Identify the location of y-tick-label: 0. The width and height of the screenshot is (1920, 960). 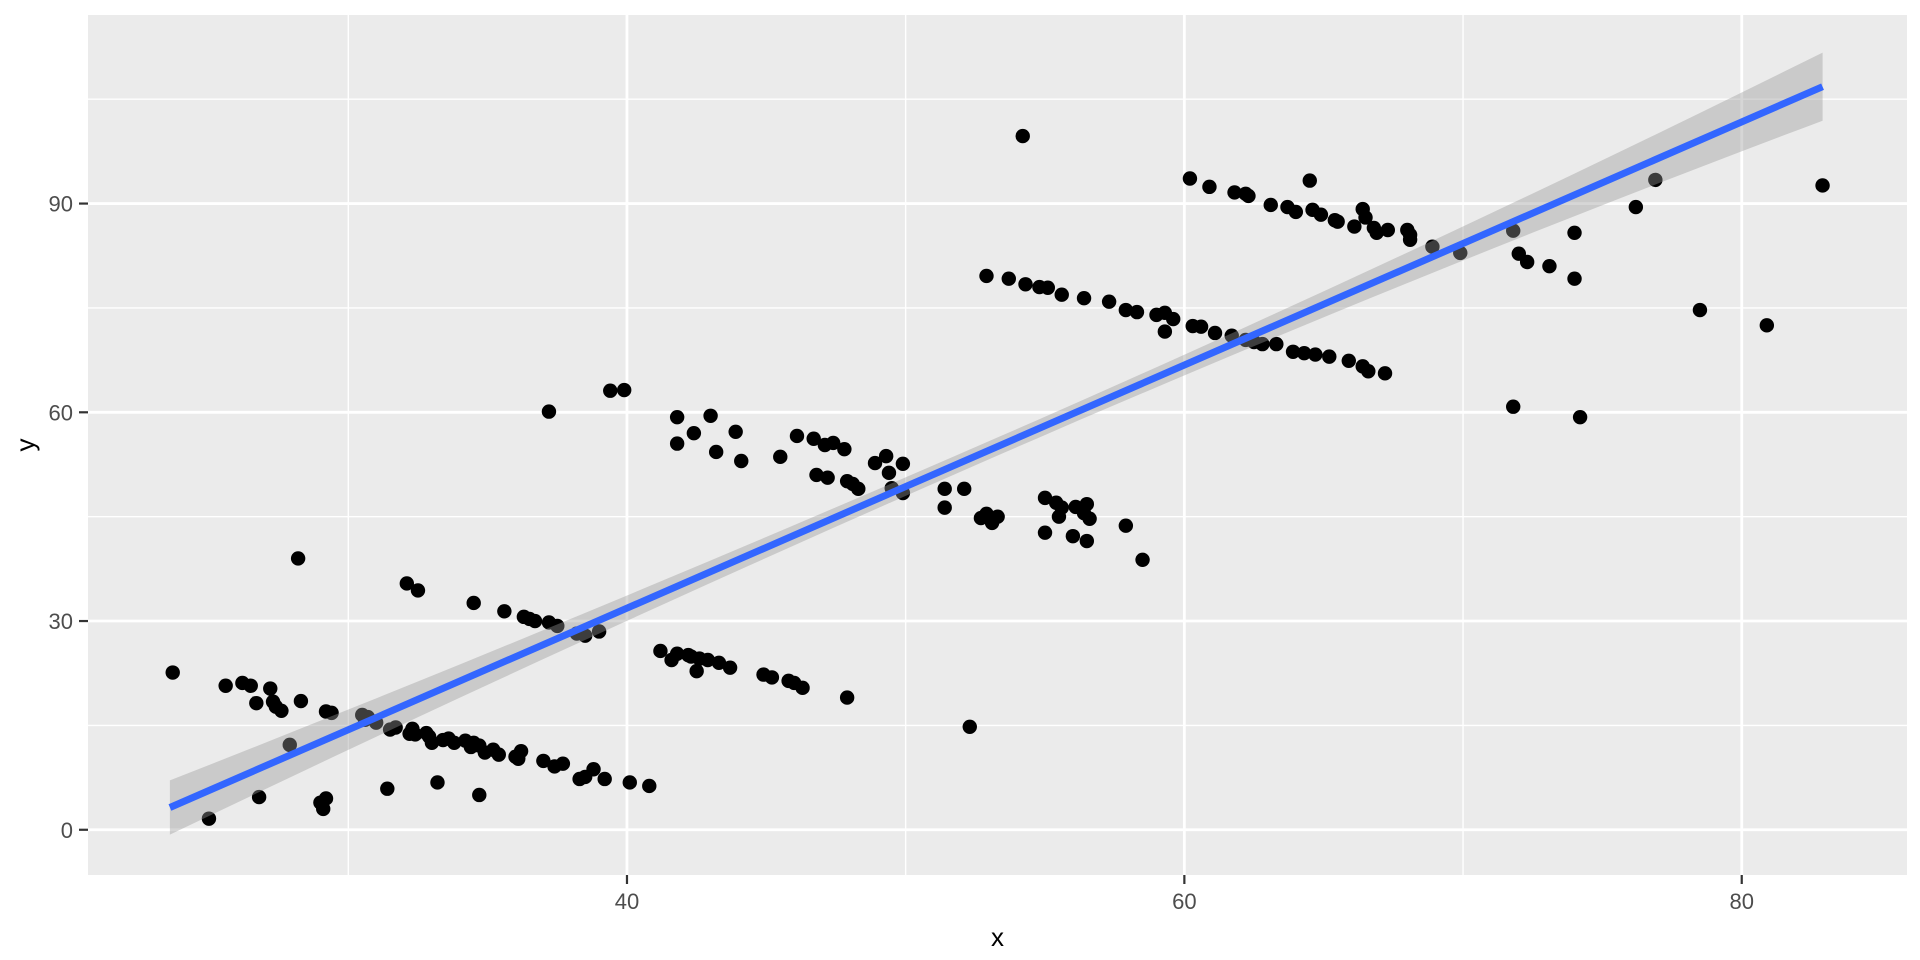
(67, 830).